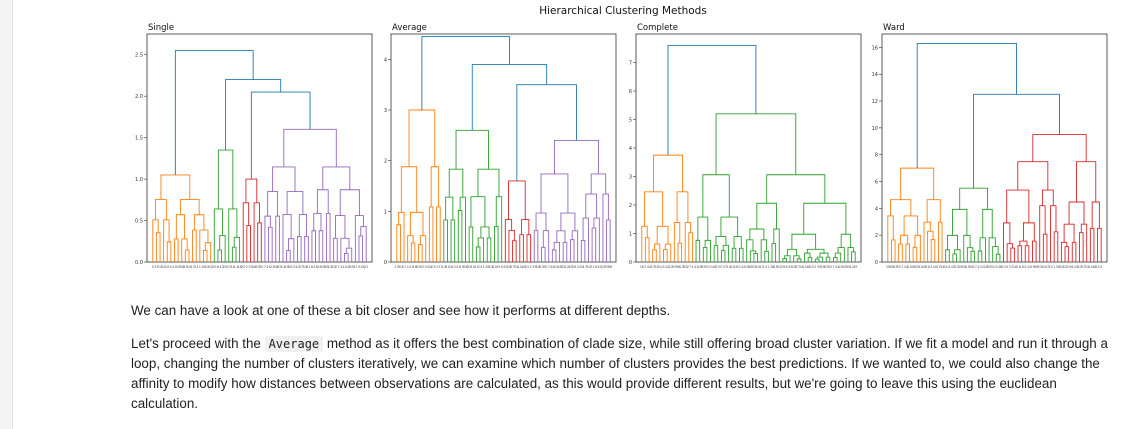  What do you see at coordinates (960, 267) in the screenshot?
I see `x-leaf-label: 59` at bounding box center [960, 267].